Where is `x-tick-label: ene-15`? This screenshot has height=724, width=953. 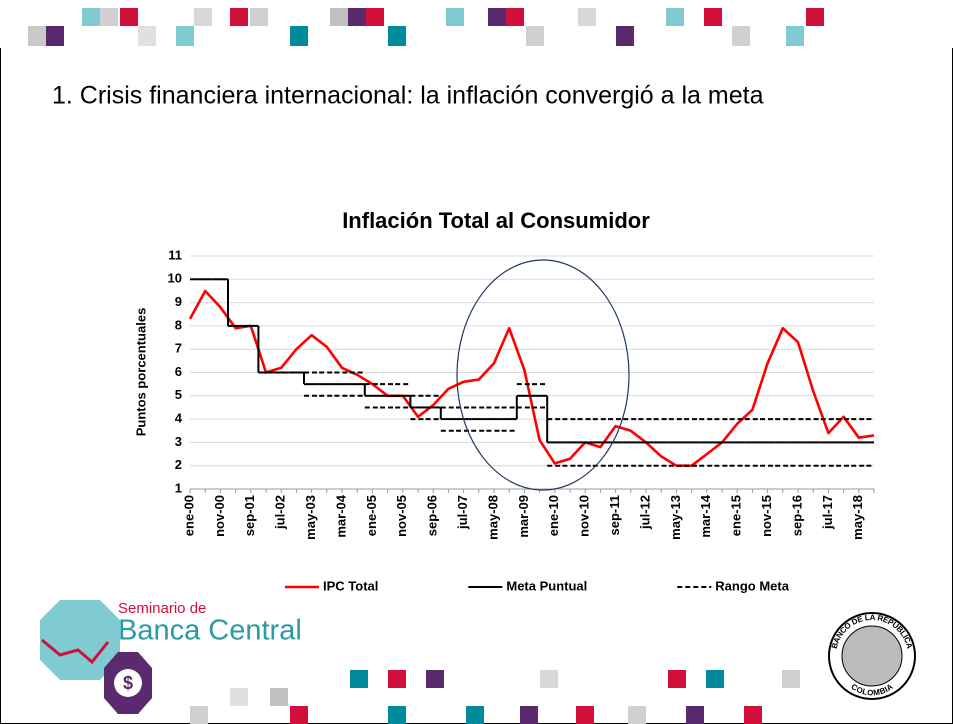
x-tick-label: ene-15 is located at coordinates (736, 515).